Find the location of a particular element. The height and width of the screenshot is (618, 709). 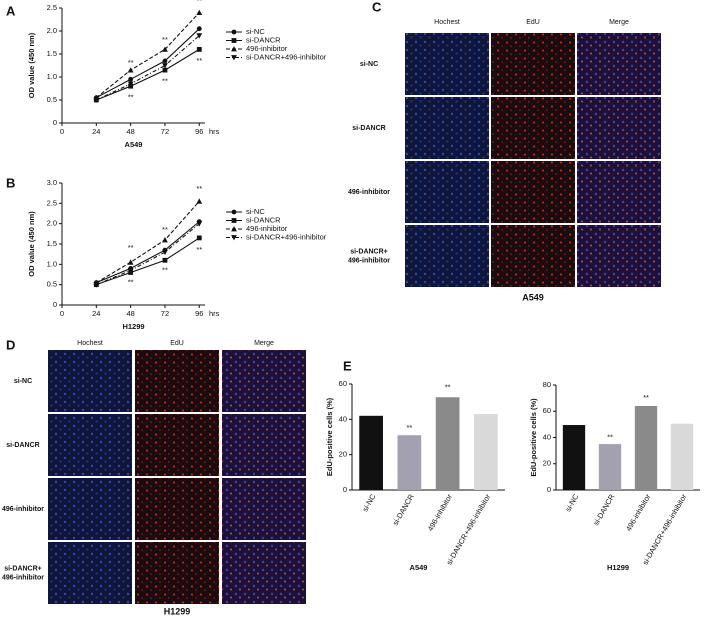

y-tick-label: 80 is located at coordinates (547, 384).